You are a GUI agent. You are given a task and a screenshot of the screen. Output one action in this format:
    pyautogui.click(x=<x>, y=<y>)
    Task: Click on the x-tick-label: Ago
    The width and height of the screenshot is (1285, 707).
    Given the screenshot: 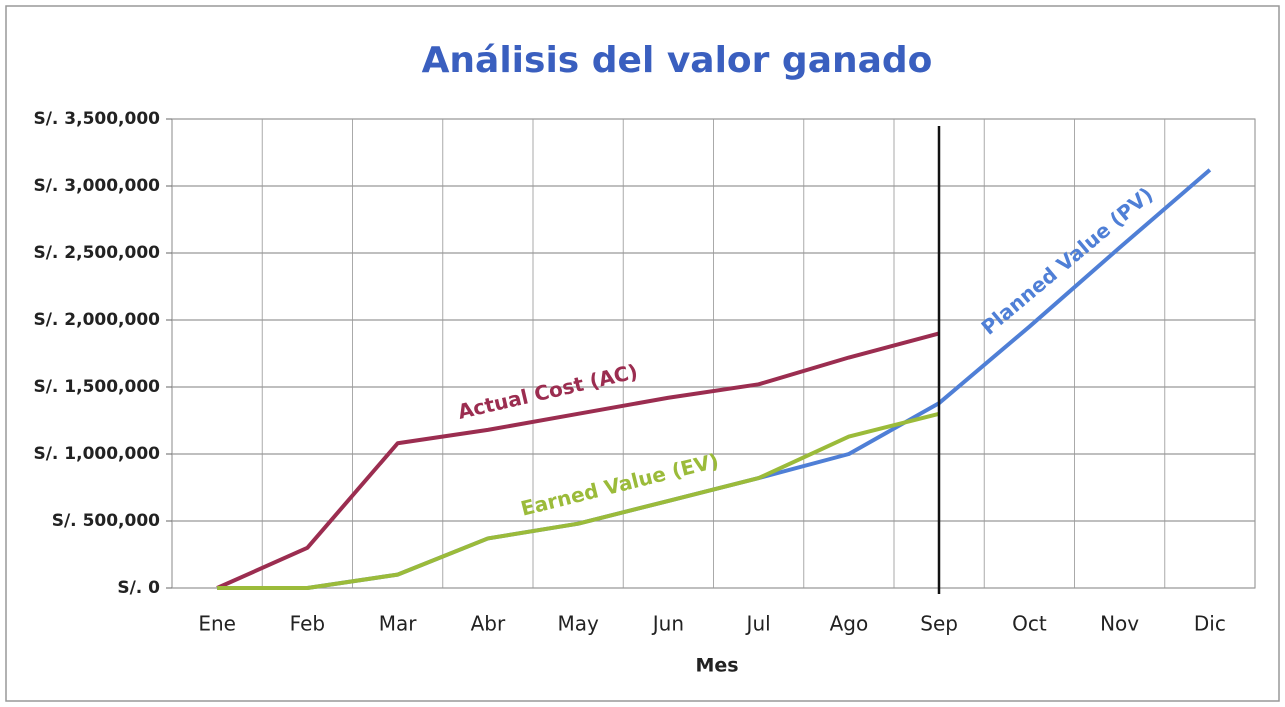 What is the action you would take?
    pyautogui.click(x=849, y=624)
    